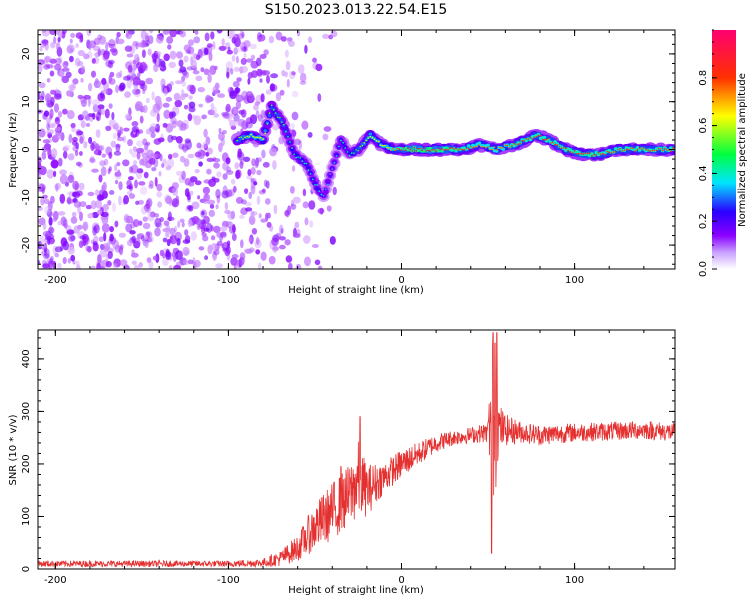  Describe the element at coordinates (26, 411) in the screenshot. I see `y-tick-label: 300` at that location.